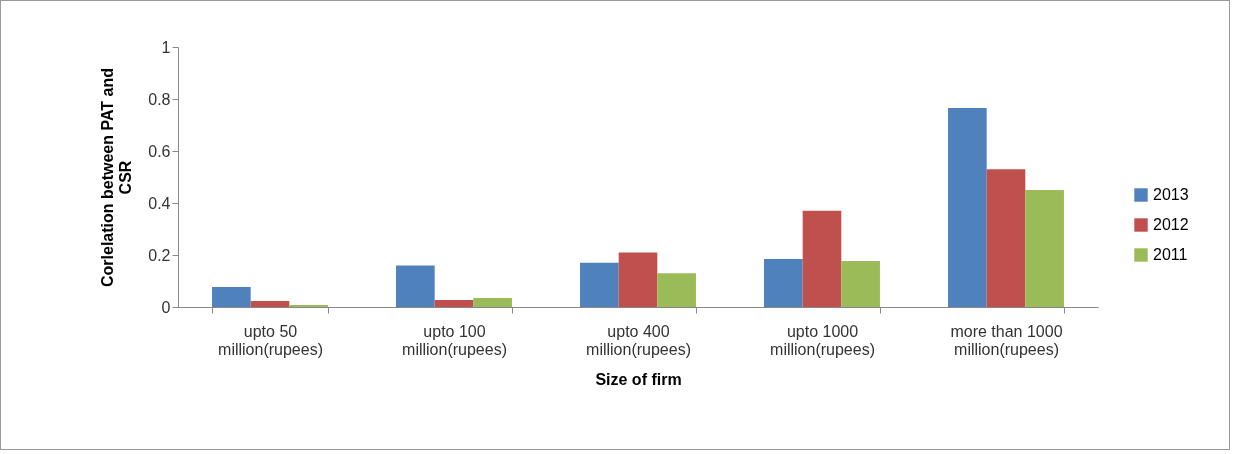 This screenshot has width=1234, height=454. Describe the element at coordinates (1170, 254) in the screenshot. I see `legend-label: 2011` at that location.